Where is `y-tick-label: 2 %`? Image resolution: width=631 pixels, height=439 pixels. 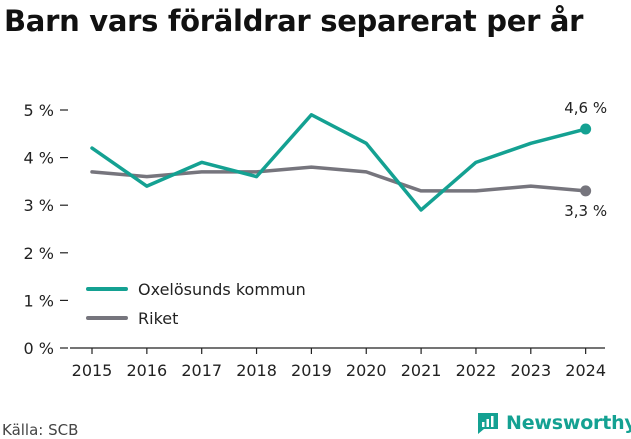
y-tick-label: 2 % is located at coordinates (39, 253).